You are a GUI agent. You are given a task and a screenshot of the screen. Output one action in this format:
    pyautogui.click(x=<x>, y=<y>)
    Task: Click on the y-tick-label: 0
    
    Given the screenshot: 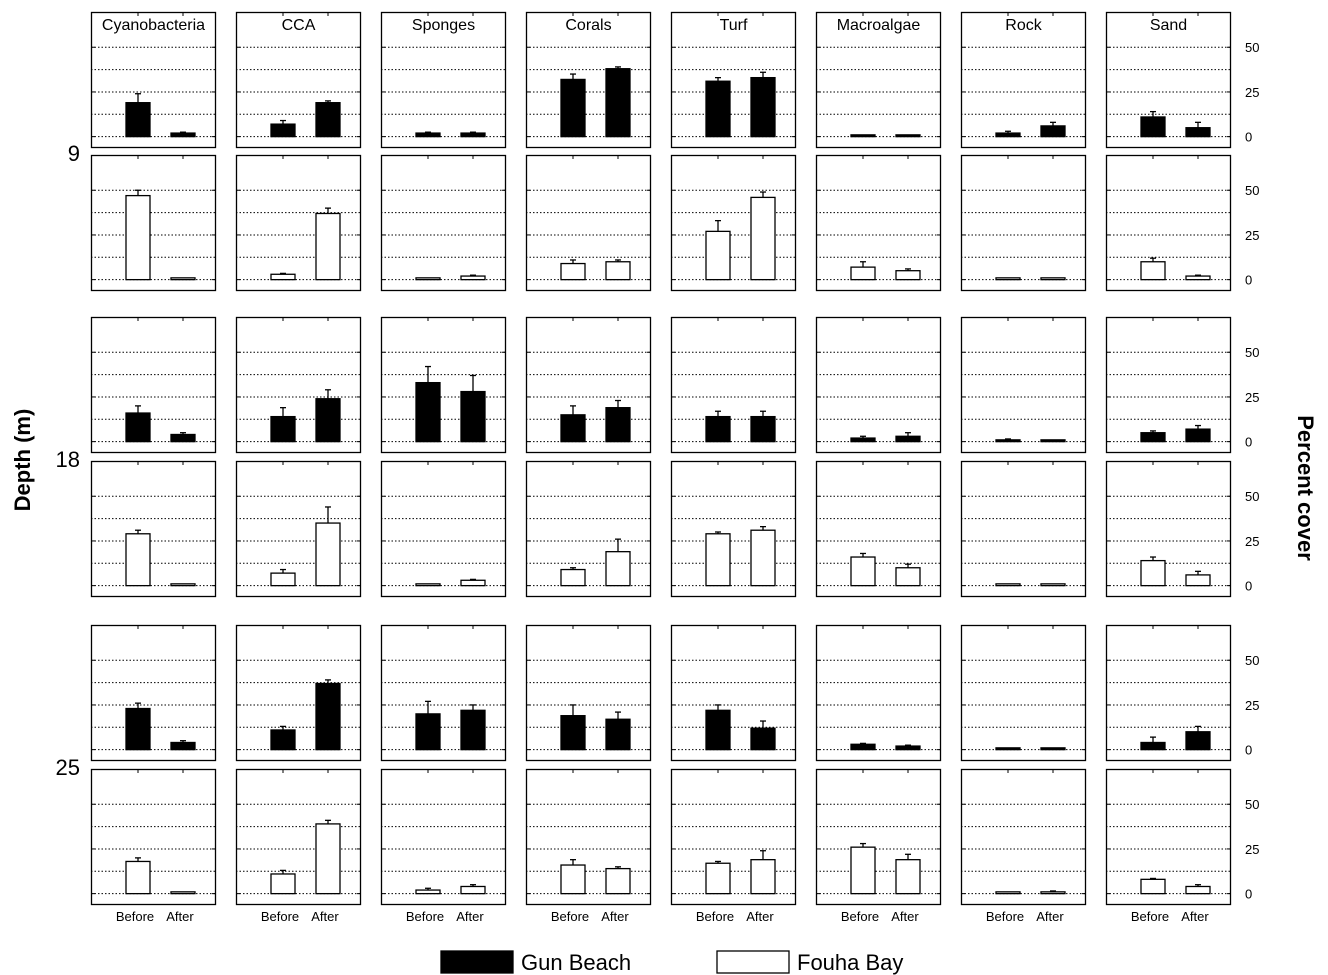 What is the action you would take?
    pyautogui.click(x=1248, y=750)
    